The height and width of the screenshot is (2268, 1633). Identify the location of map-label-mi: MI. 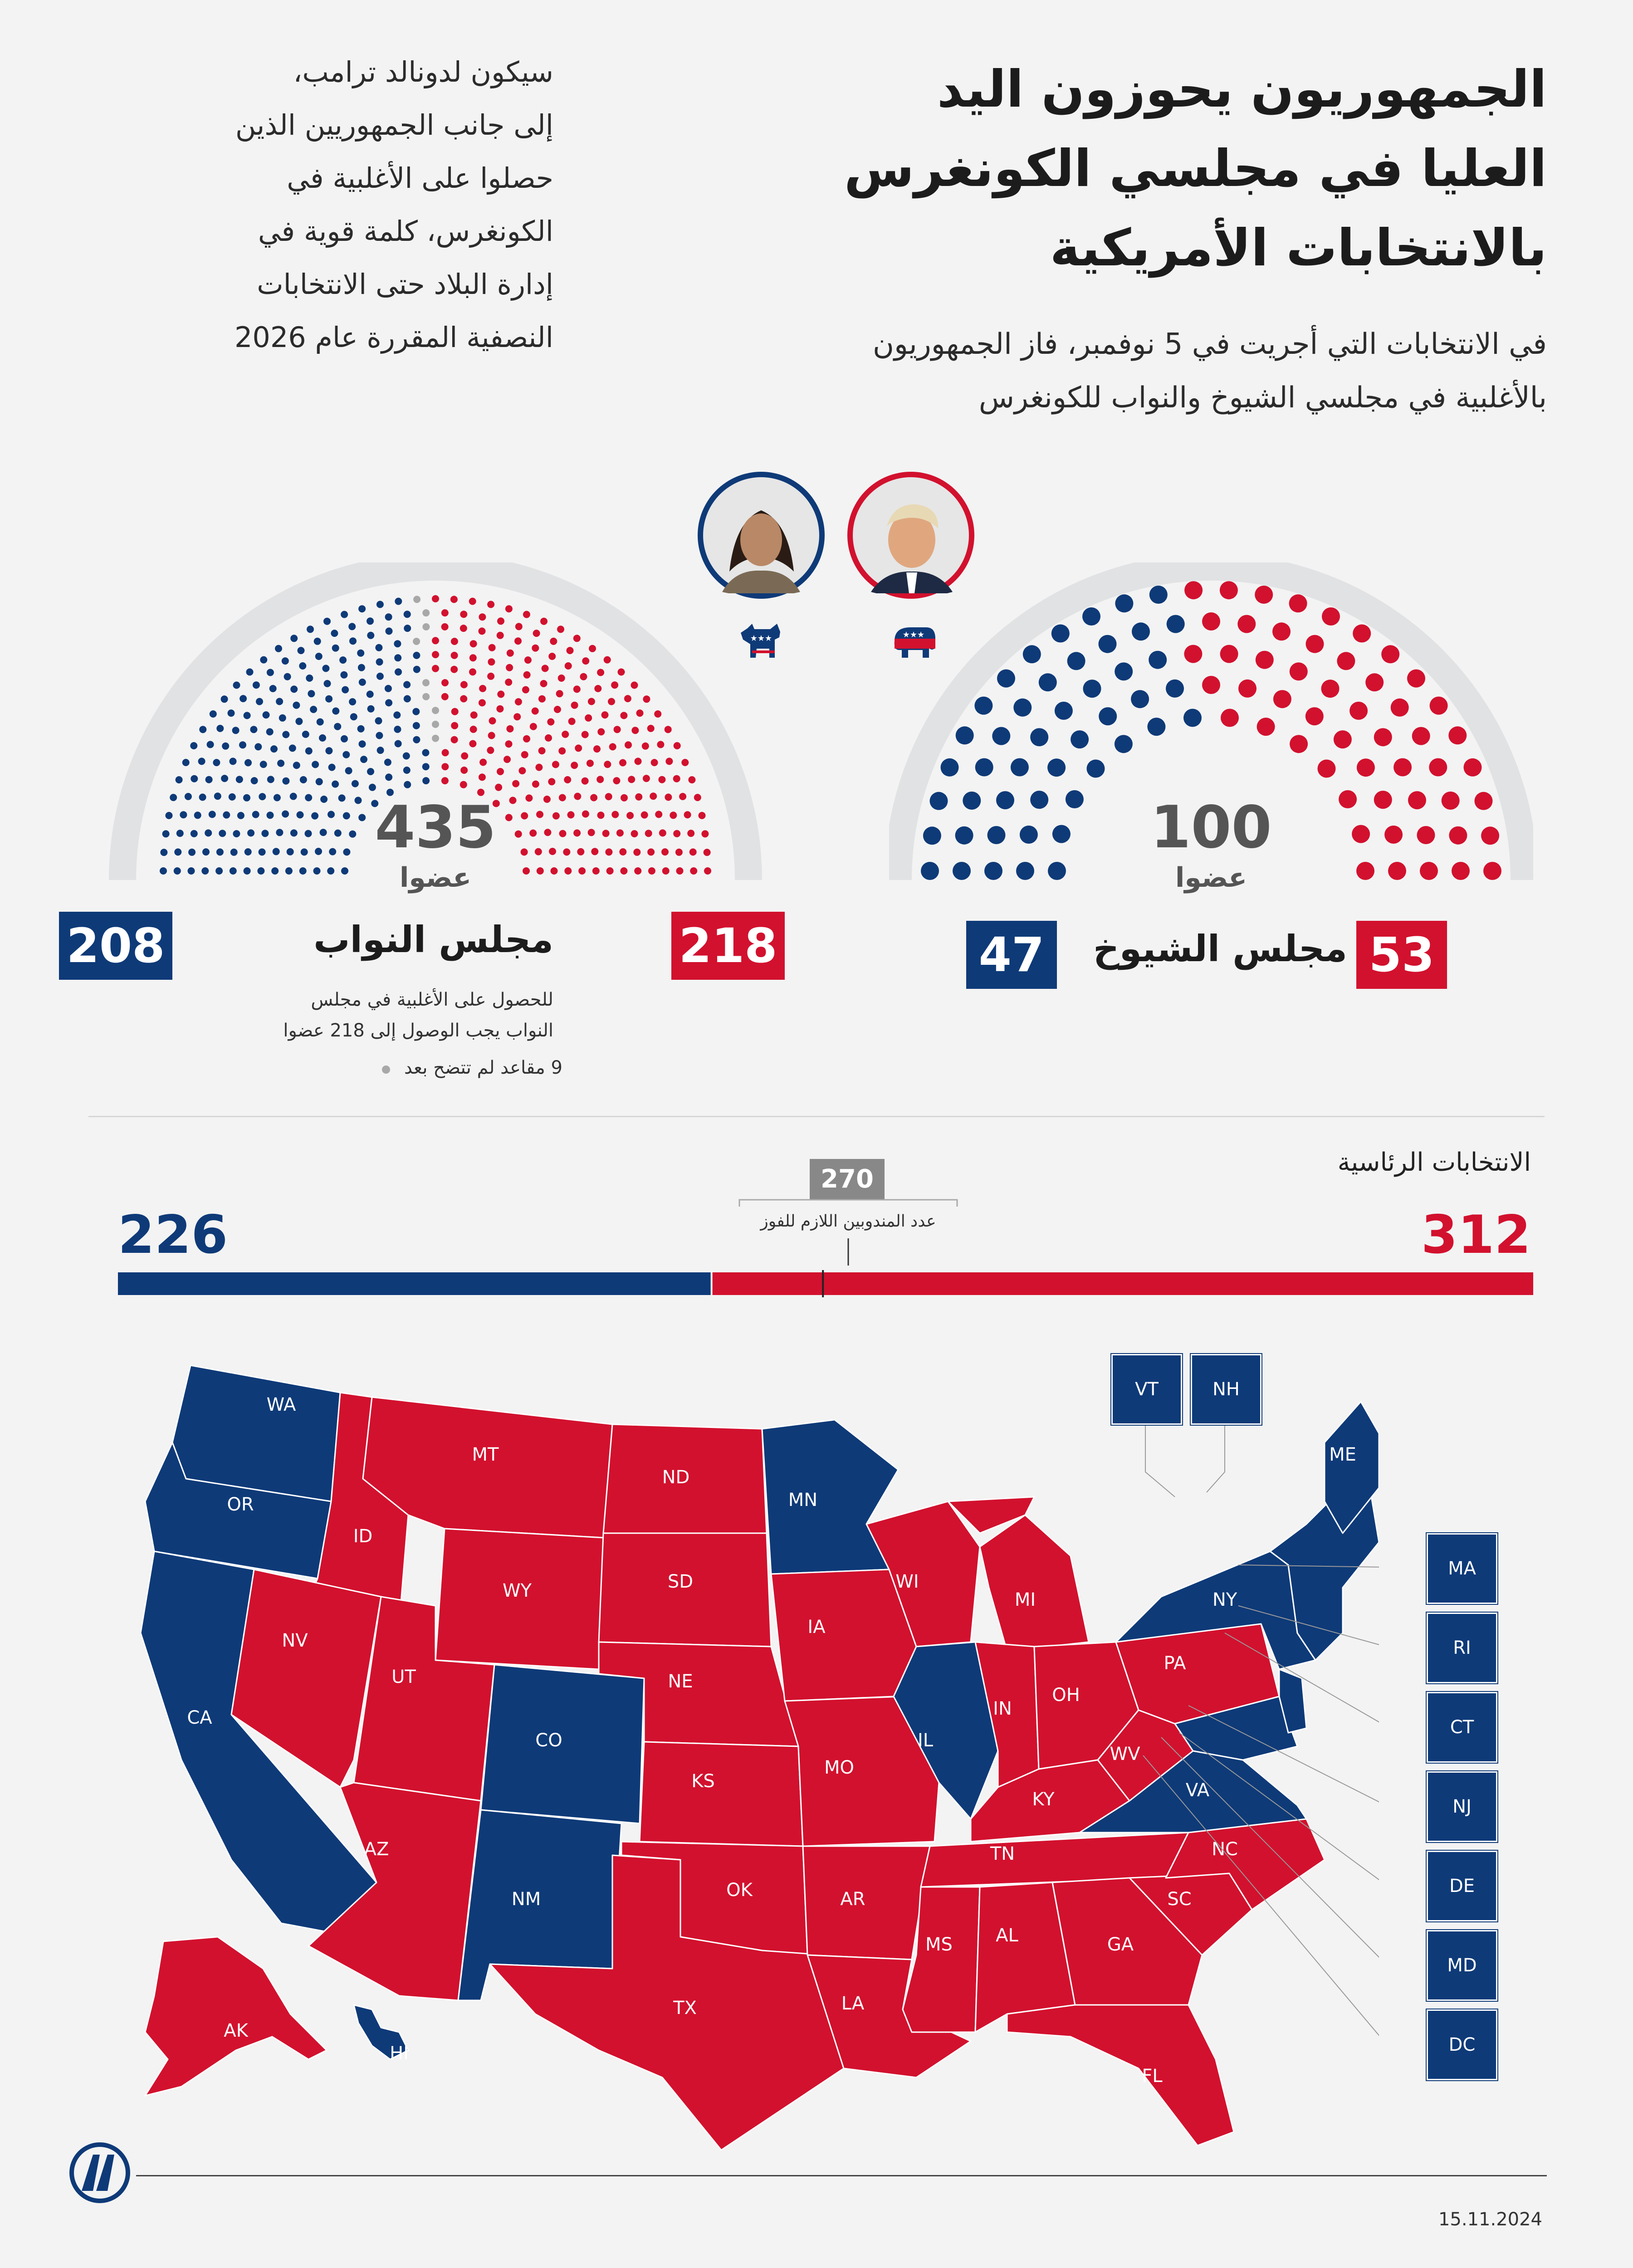
(1025, 1600).